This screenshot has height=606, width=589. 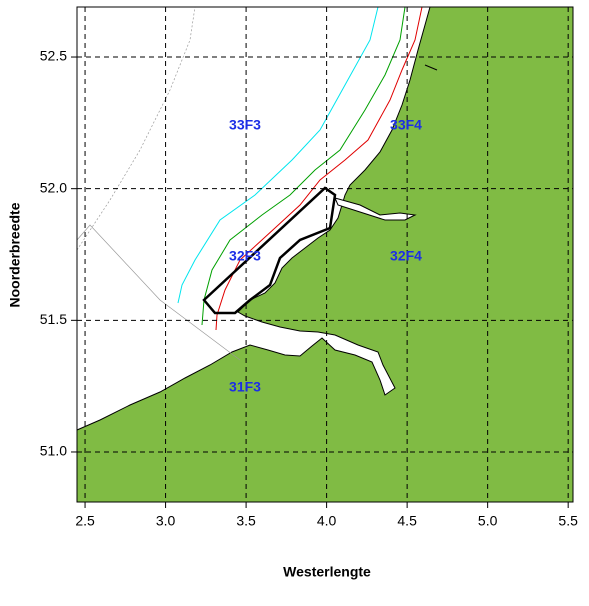 I want to click on y-tick-label: 51.5, so click(x=53, y=319).